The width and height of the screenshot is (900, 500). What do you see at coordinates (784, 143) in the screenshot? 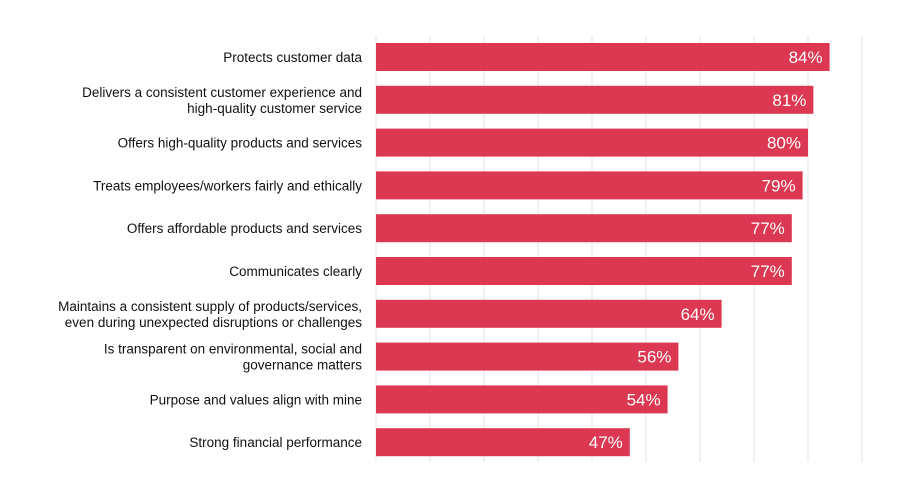
I see `bar-value-label: 80%` at bounding box center [784, 143].